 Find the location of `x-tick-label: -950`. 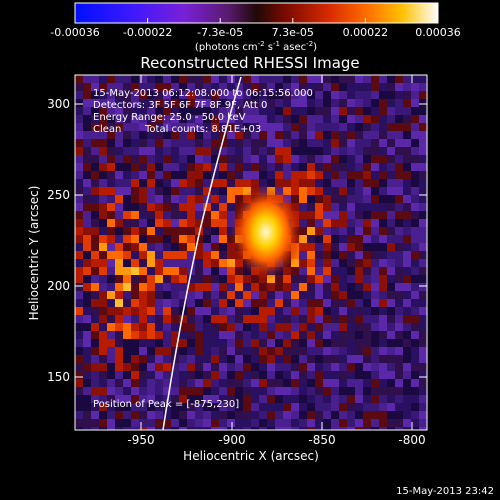

x-tick-label: -950 is located at coordinates (140, 440).